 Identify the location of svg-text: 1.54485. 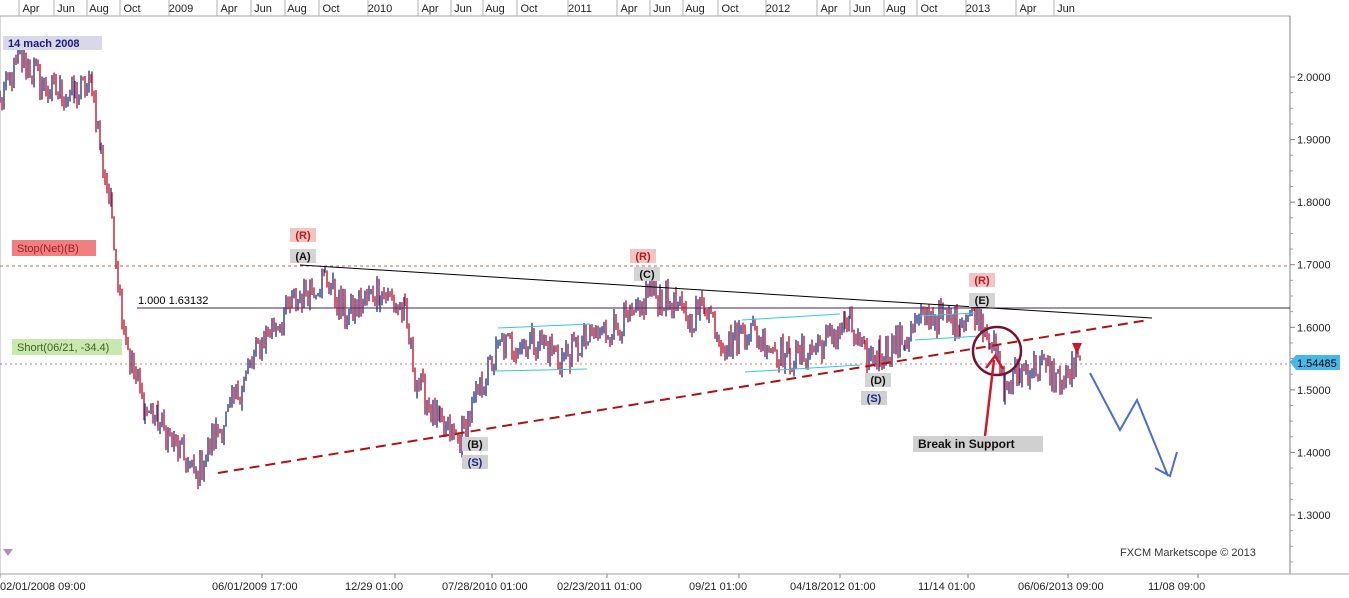
(1317, 364).